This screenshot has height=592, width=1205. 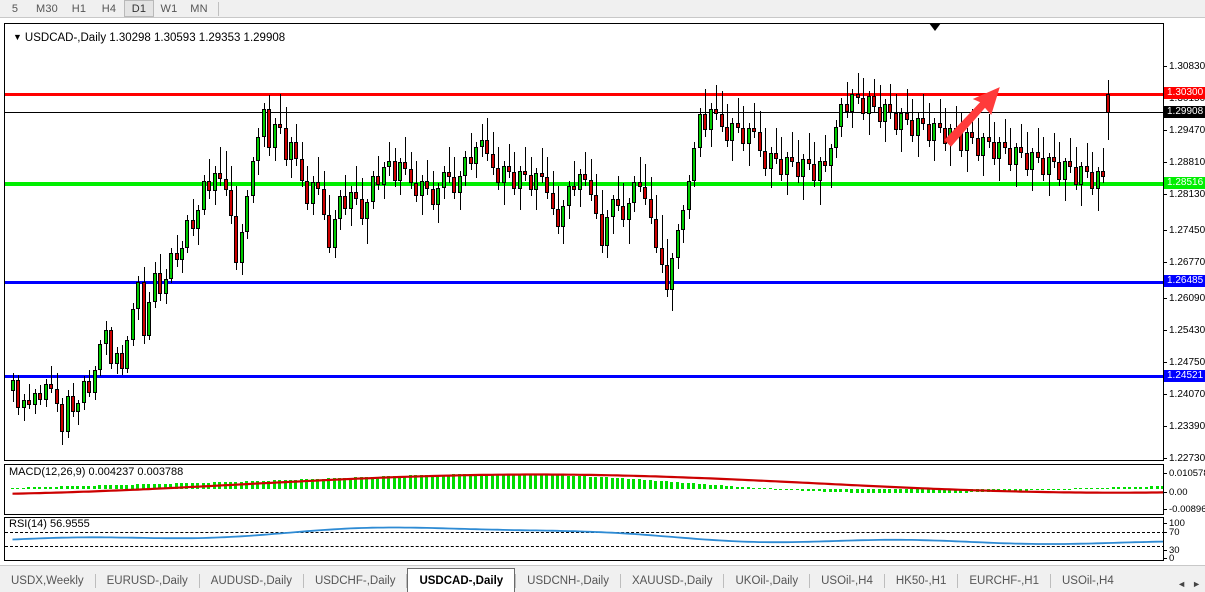 I want to click on chart-tab-eurchf-h1: EURCHF-,H1, so click(x=1004, y=581).